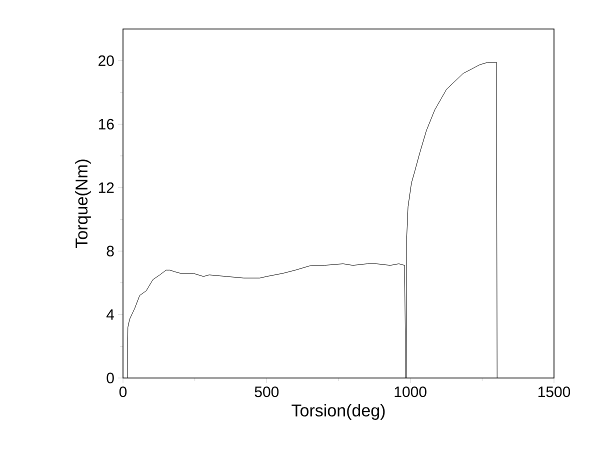  Describe the element at coordinates (106, 60) in the screenshot. I see `y-tick-label: 20` at that location.